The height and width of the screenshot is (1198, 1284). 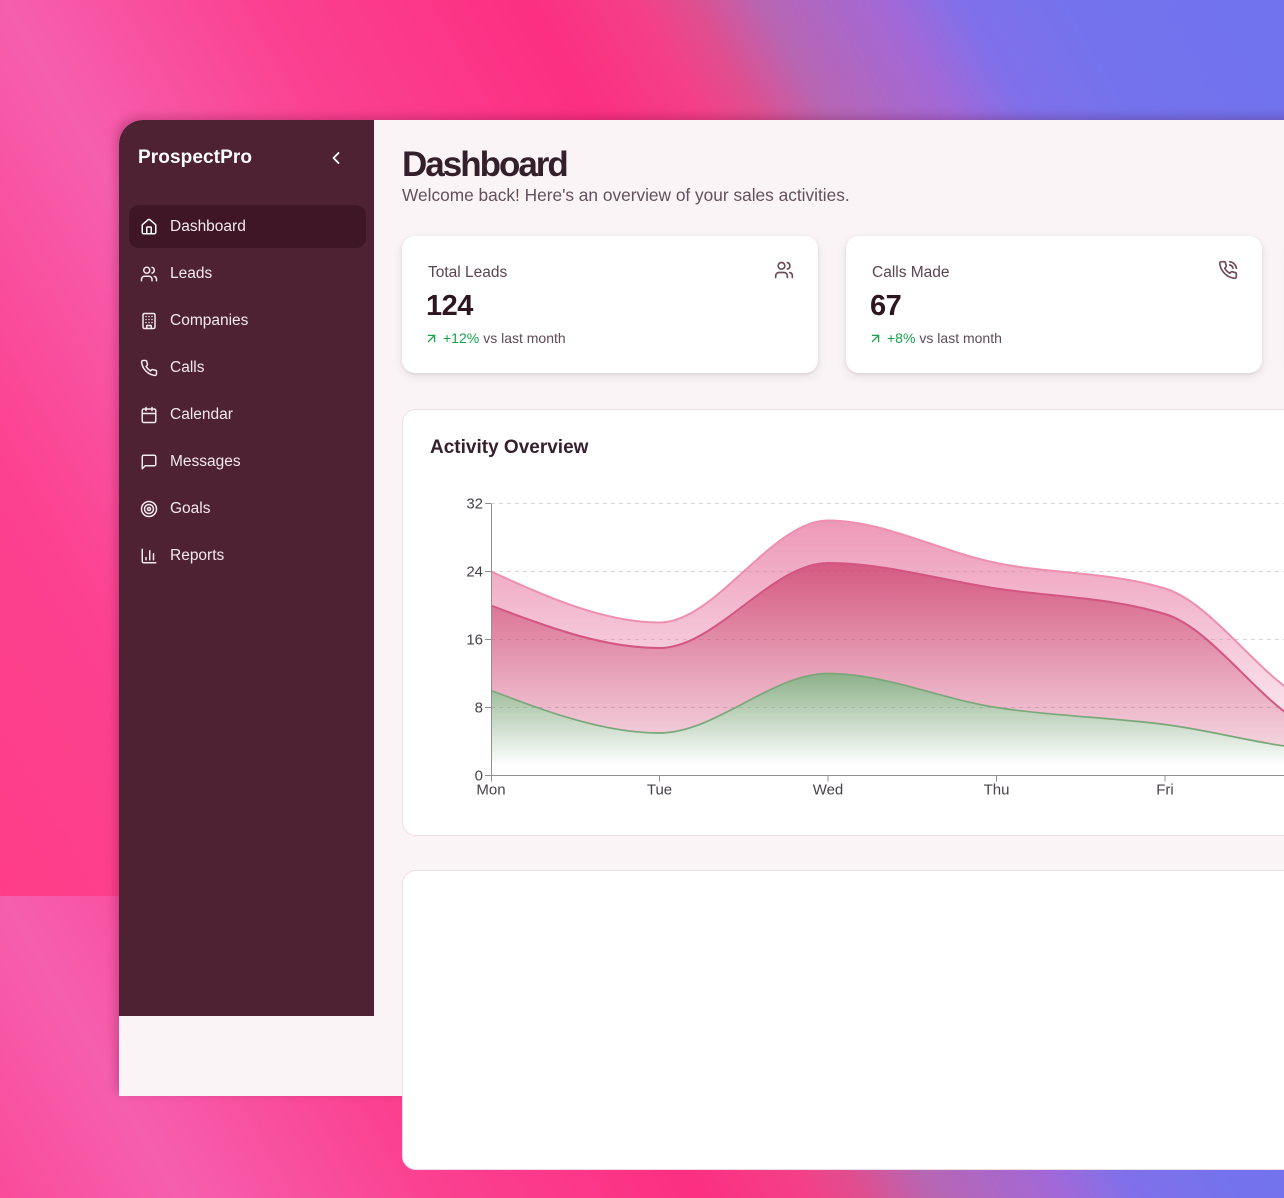 What do you see at coordinates (659, 790) in the screenshot?
I see `svg-text: Tue` at bounding box center [659, 790].